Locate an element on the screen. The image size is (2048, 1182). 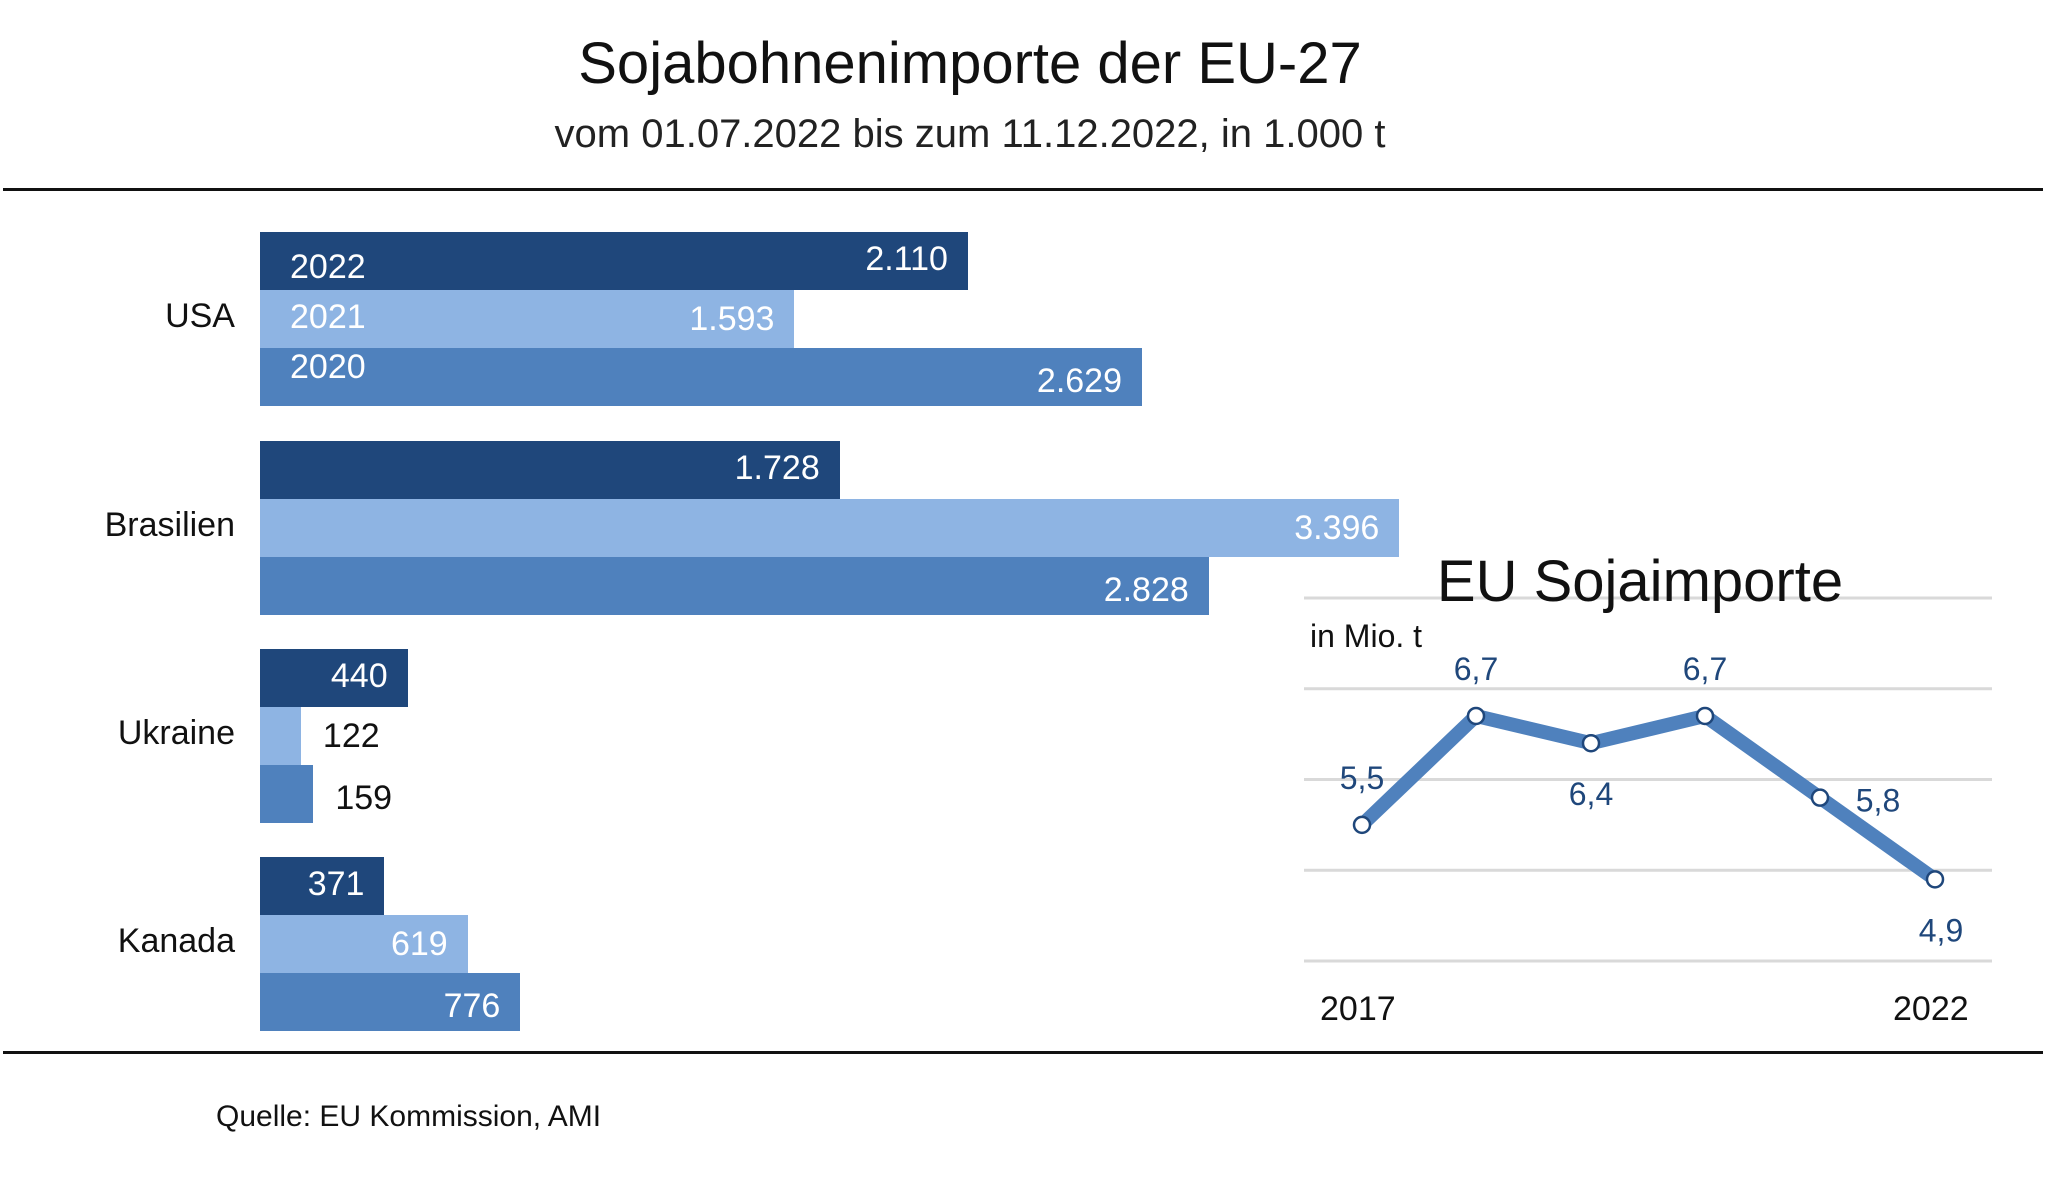
chart-title: Sojabohnenimporte der EU-27 is located at coordinates (970, 63).